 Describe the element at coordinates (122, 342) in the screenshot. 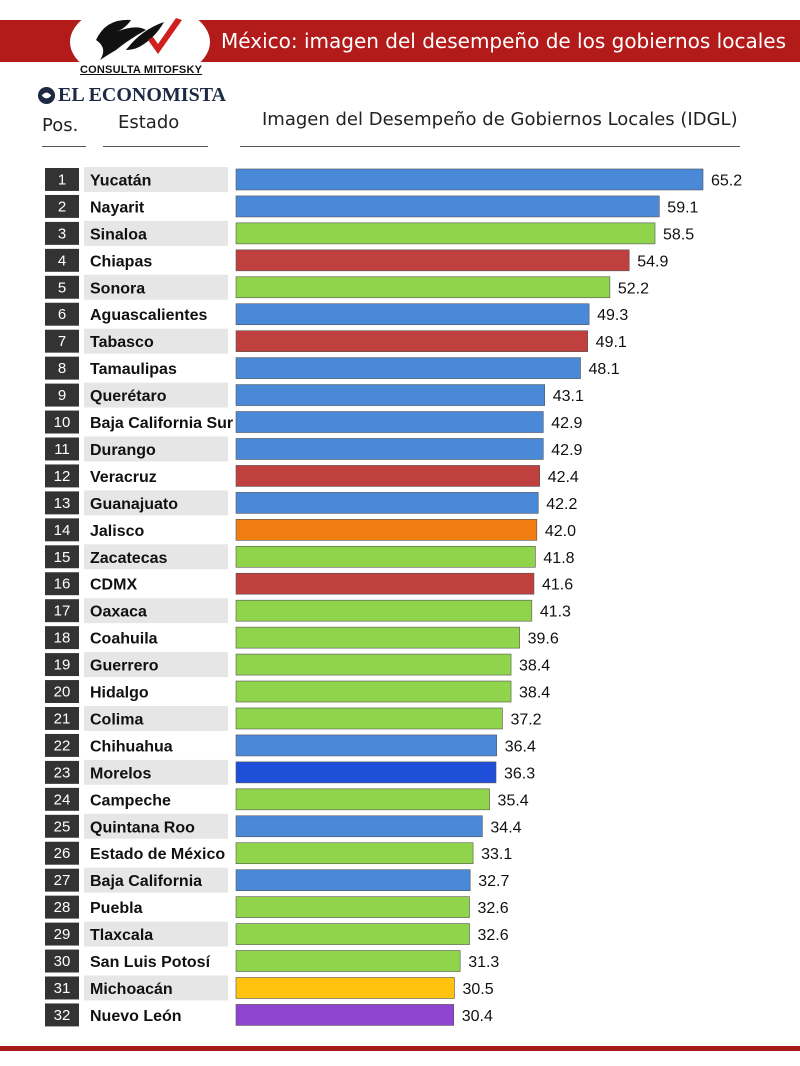

I see `state-name: Tabasco` at that location.